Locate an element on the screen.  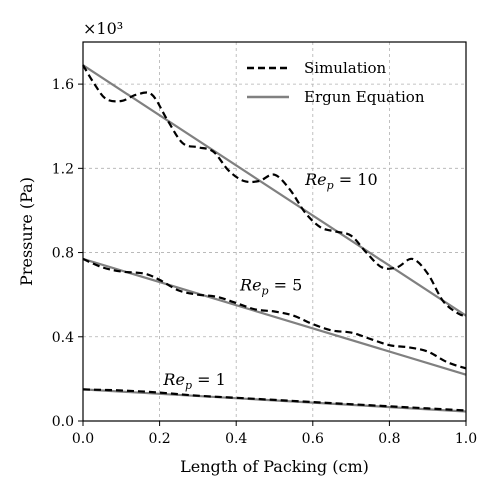
x-tick-label: 0.0 is located at coordinates (83, 439).